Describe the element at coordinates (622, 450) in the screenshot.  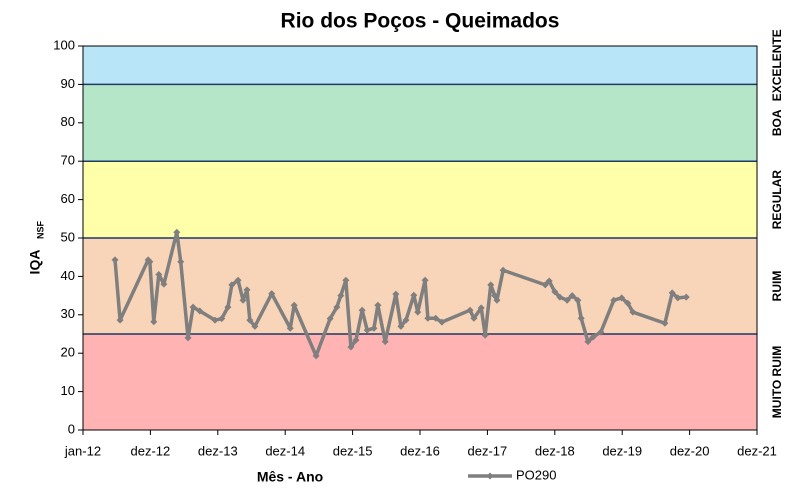
I see `x-tick-label: dez-19` at that location.